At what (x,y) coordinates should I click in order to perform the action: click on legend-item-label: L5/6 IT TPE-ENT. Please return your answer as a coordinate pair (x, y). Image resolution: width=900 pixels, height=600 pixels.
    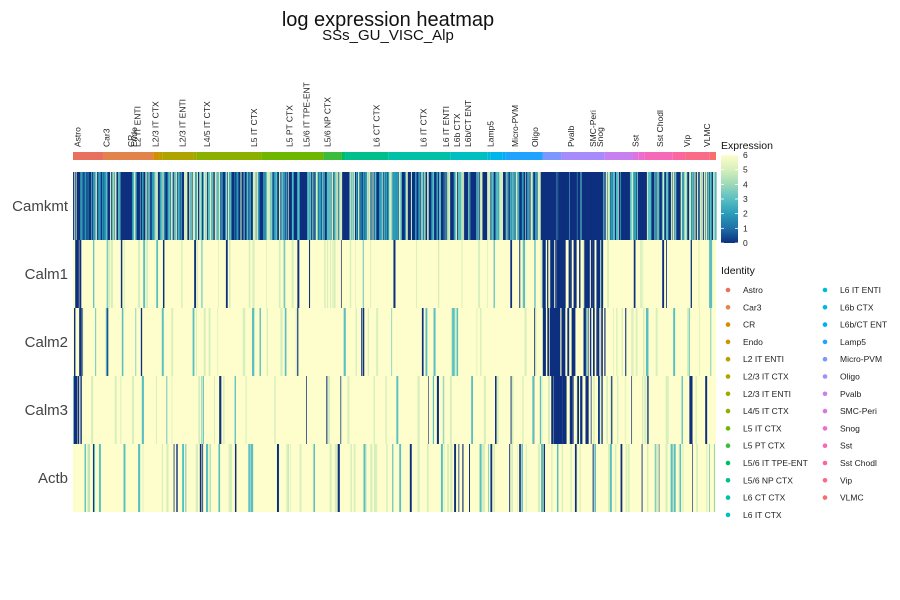
    Looking at the image, I should click on (775, 463).